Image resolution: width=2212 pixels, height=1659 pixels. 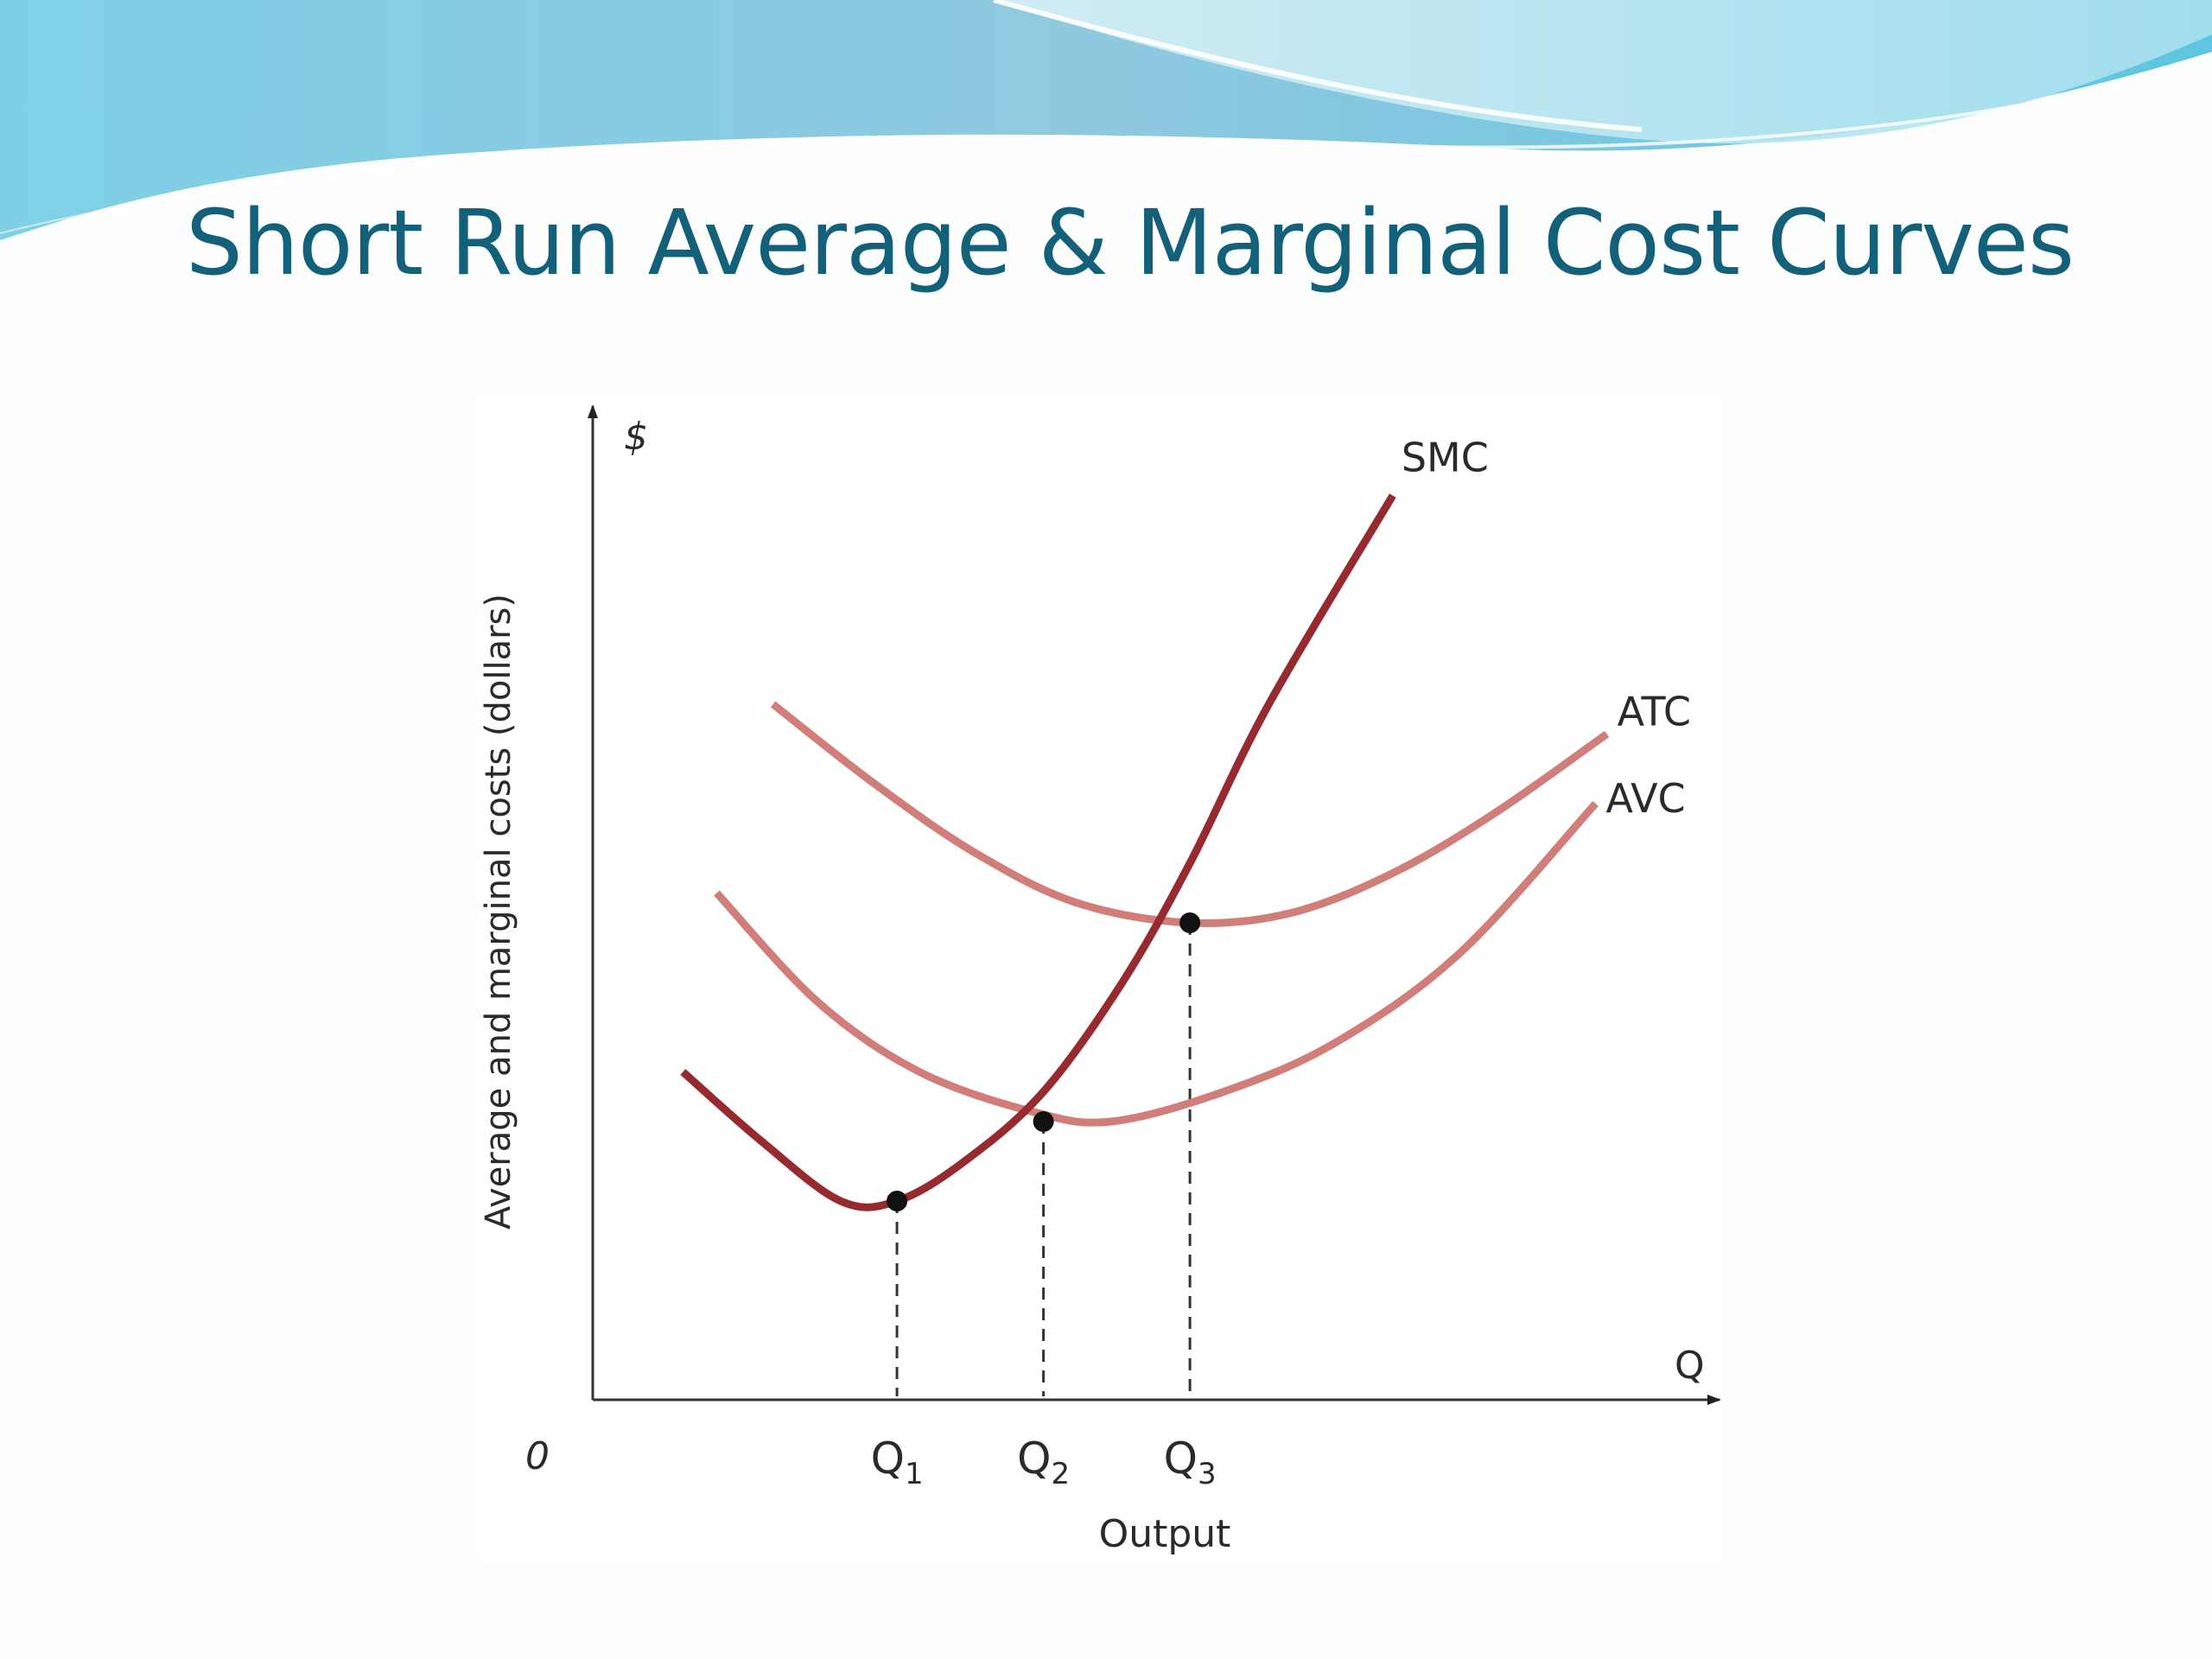 I want to click on x-tick-label-q1: Q1, so click(x=897, y=1462).